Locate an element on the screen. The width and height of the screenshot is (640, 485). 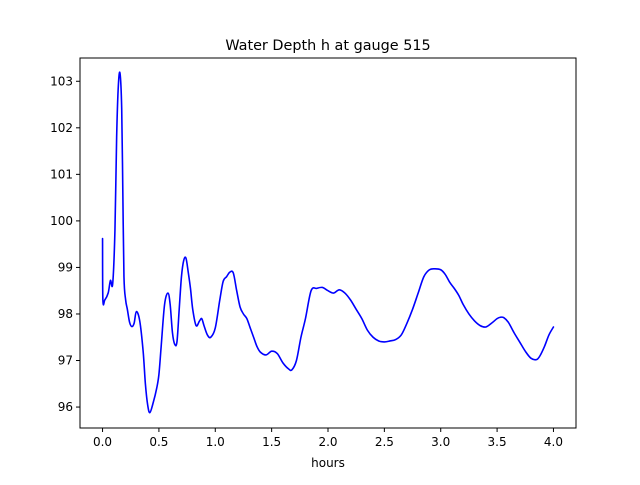
x-axis-label: hours is located at coordinates (328, 463).